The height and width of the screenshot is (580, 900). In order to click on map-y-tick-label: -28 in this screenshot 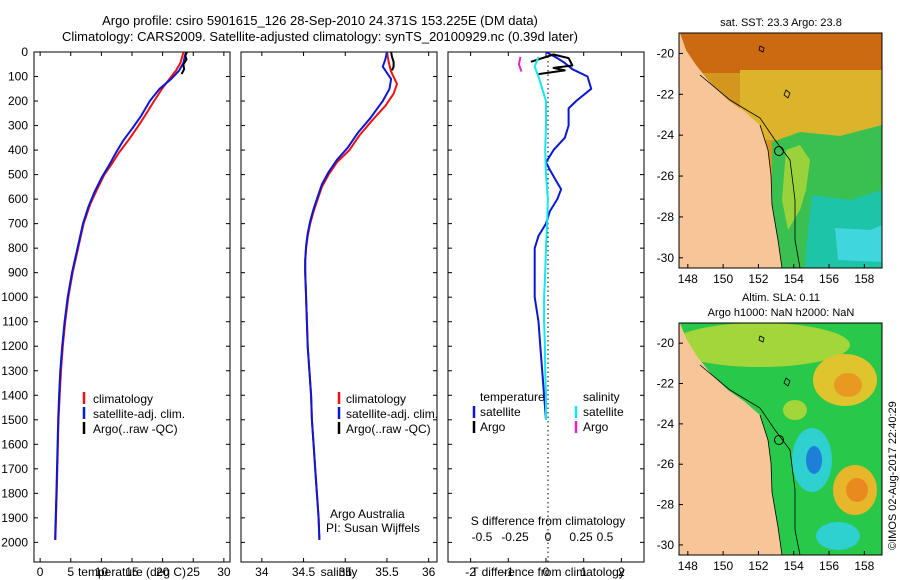, I will do `click(666, 217)`.